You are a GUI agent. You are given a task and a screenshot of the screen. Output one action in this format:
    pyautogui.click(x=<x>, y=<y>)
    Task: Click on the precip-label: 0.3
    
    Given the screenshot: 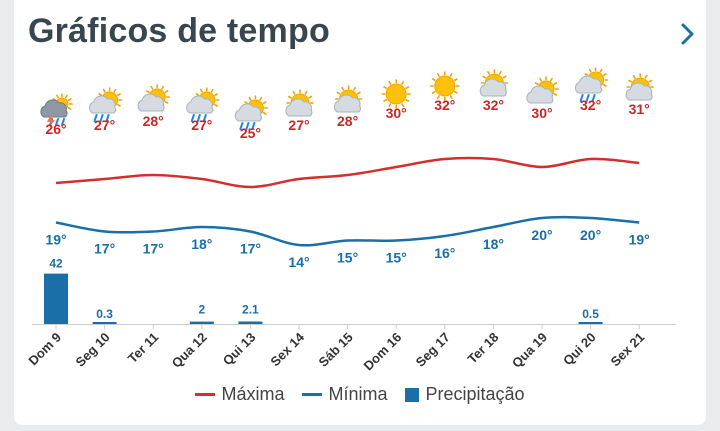 What is the action you would take?
    pyautogui.click(x=104, y=314)
    